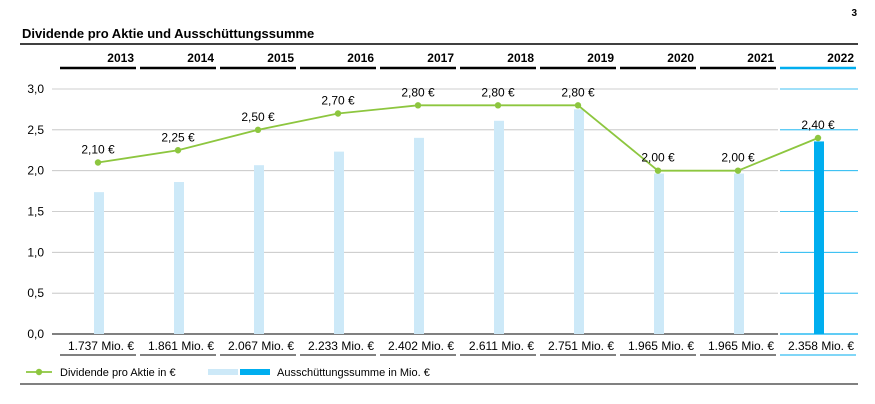 Image resolution: width=875 pixels, height=404 pixels. What do you see at coordinates (578, 92) in the screenshot?
I see `dividend-label-2019: 2,80 €` at bounding box center [578, 92].